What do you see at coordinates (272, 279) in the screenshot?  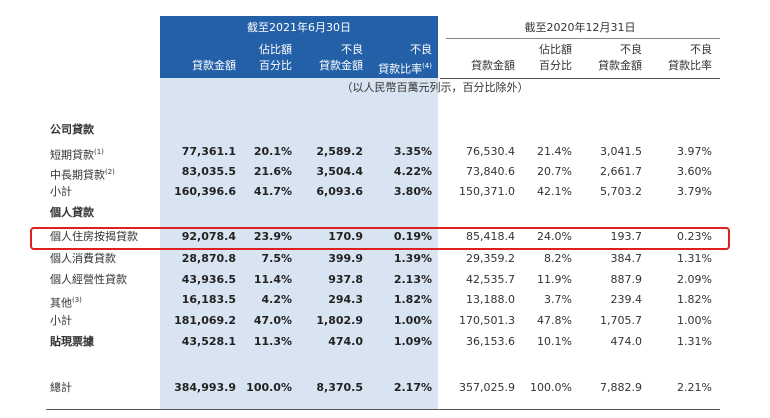 I see `cell: 11.4%` at bounding box center [272, 279].